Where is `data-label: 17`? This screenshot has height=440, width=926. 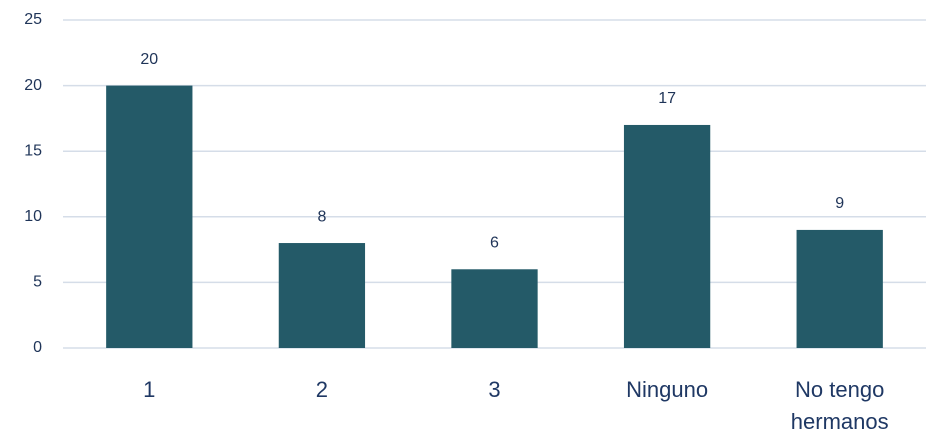
data-label: 17 is located at coordinates (667, 98).